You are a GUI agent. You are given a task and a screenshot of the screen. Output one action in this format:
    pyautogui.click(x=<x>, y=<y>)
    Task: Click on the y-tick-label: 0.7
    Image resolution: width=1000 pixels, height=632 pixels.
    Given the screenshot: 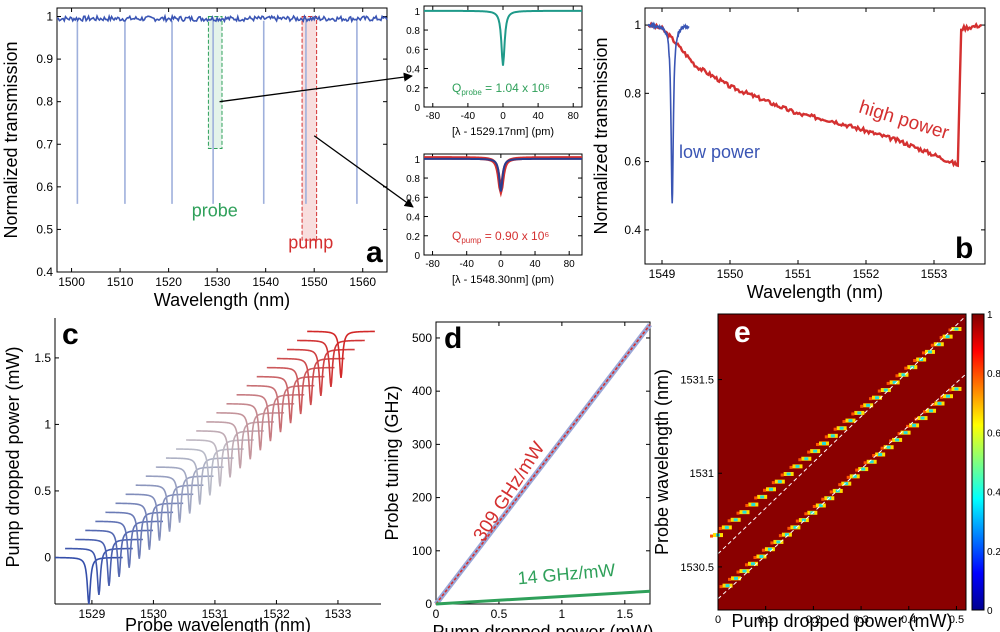 What is the action you would take?
    pyautogui.click(x=44, y=144)
    